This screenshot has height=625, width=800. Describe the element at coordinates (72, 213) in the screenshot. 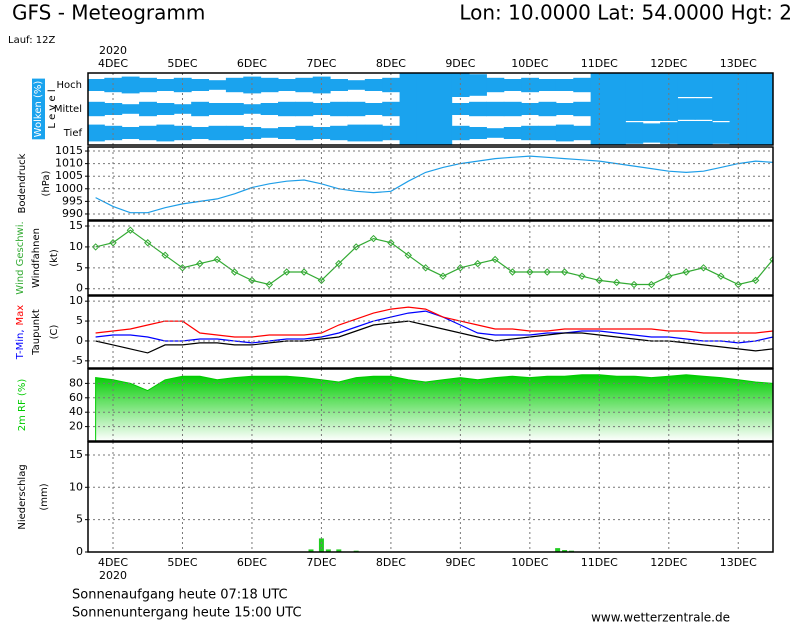

I see `y-tick-label: 990` at that location.